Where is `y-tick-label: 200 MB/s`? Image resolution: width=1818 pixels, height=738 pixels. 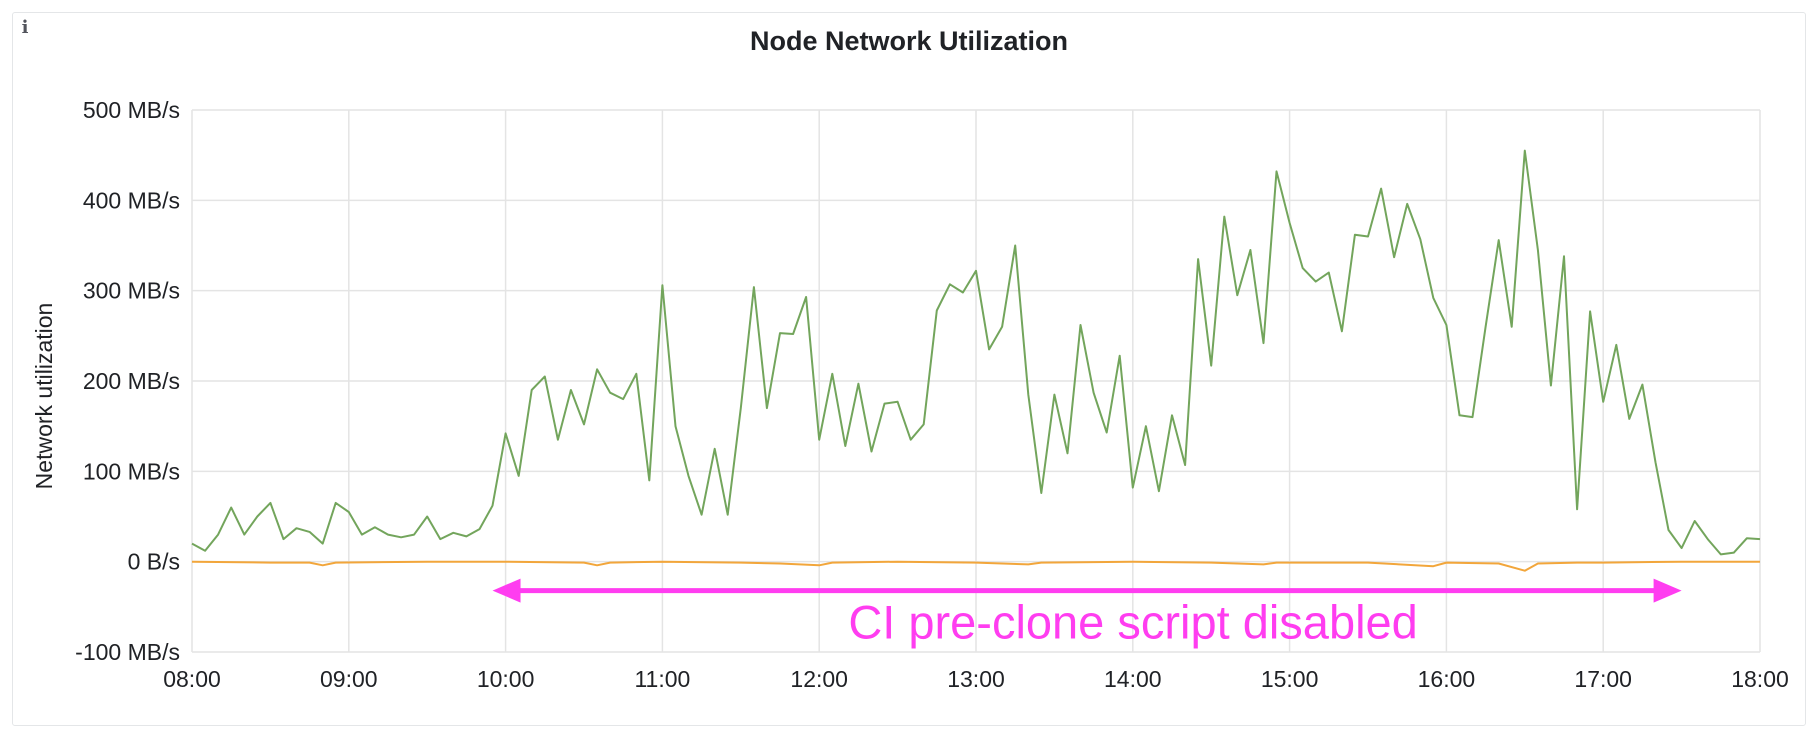
y-tick-label: 200 MB/s is located at coordinates (131, 381).